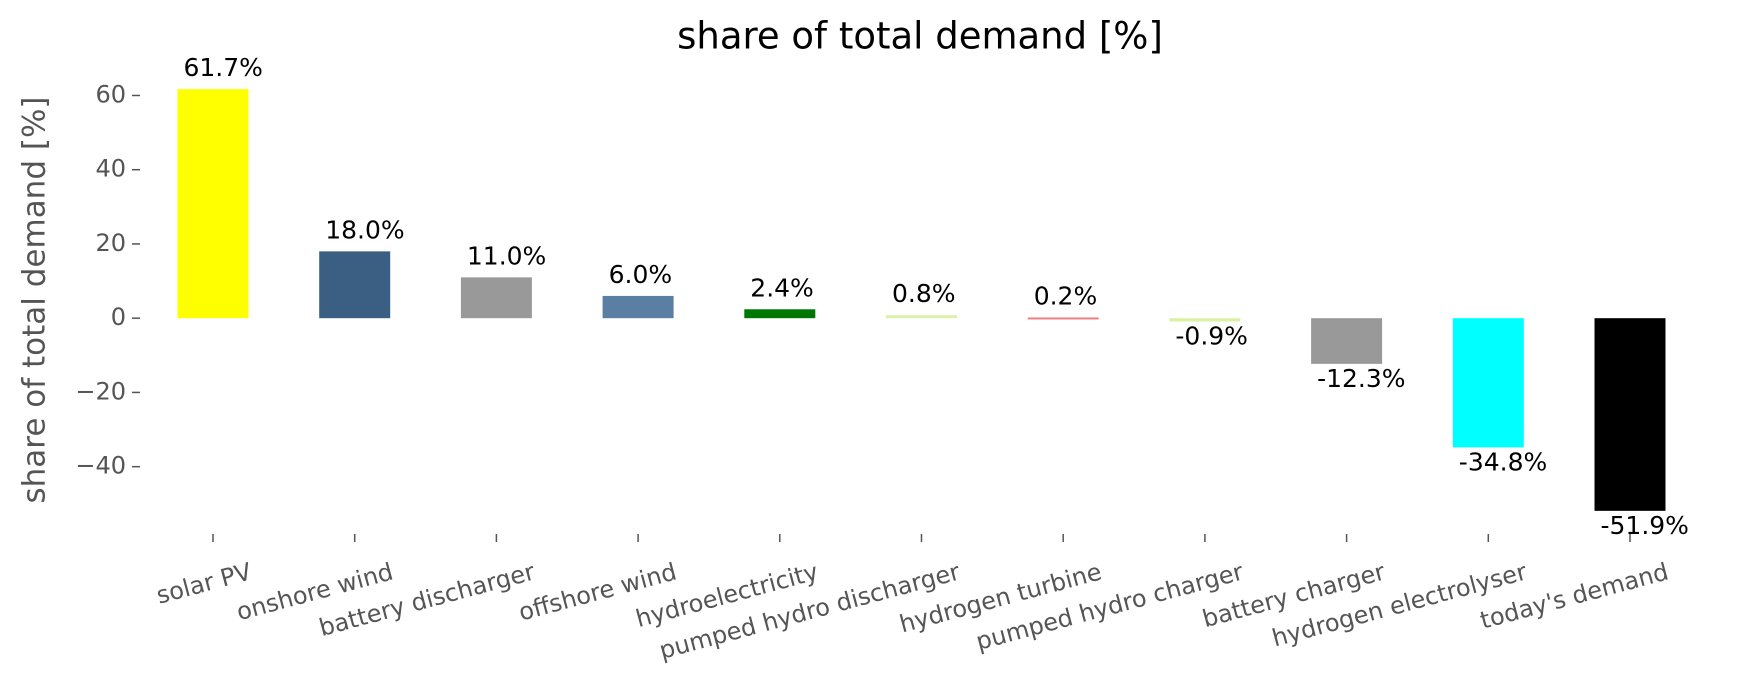 The image size is (1753, 689). What do you see at coordinates (100, 466) in the screenshot?
I see `y-tick-label: −40` at bounding box center [100, 466].